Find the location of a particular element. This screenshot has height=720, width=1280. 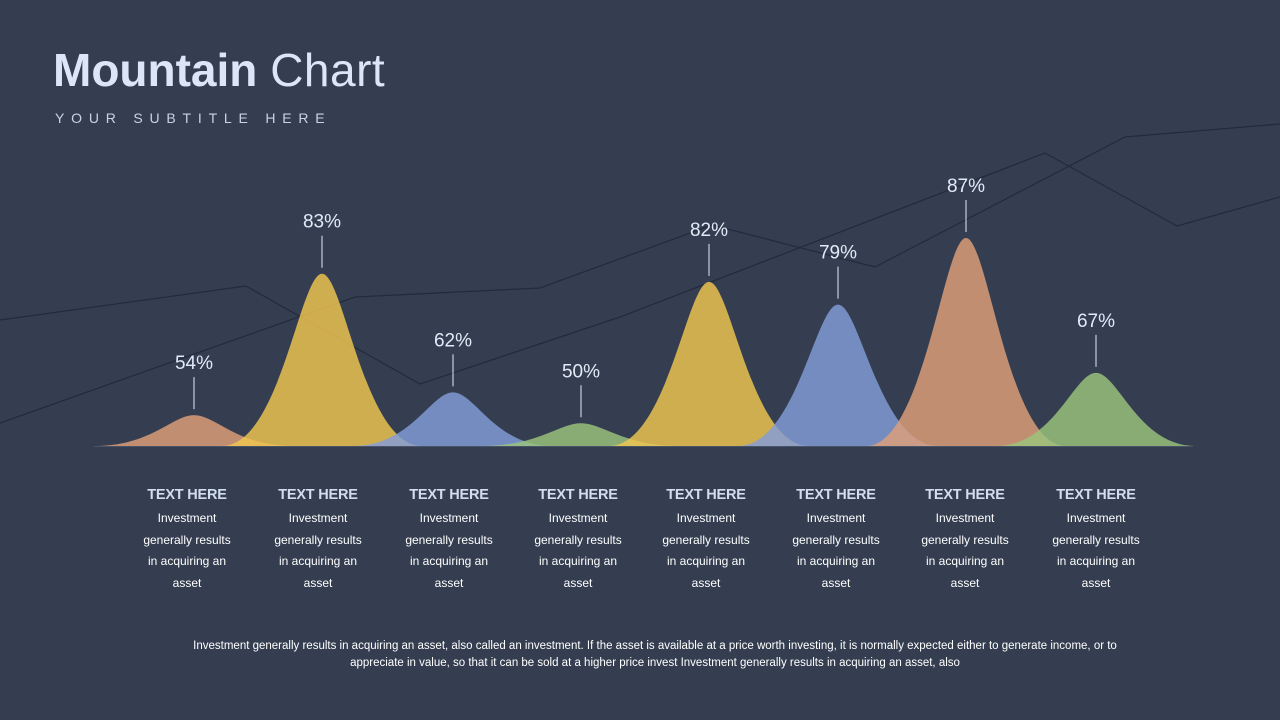

title-light: Chart is located at coordinates (328, 70).